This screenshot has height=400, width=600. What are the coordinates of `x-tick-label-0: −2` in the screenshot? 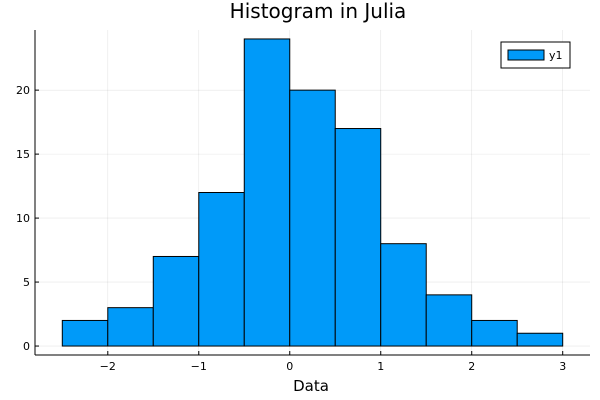 It's located at (108, 366).